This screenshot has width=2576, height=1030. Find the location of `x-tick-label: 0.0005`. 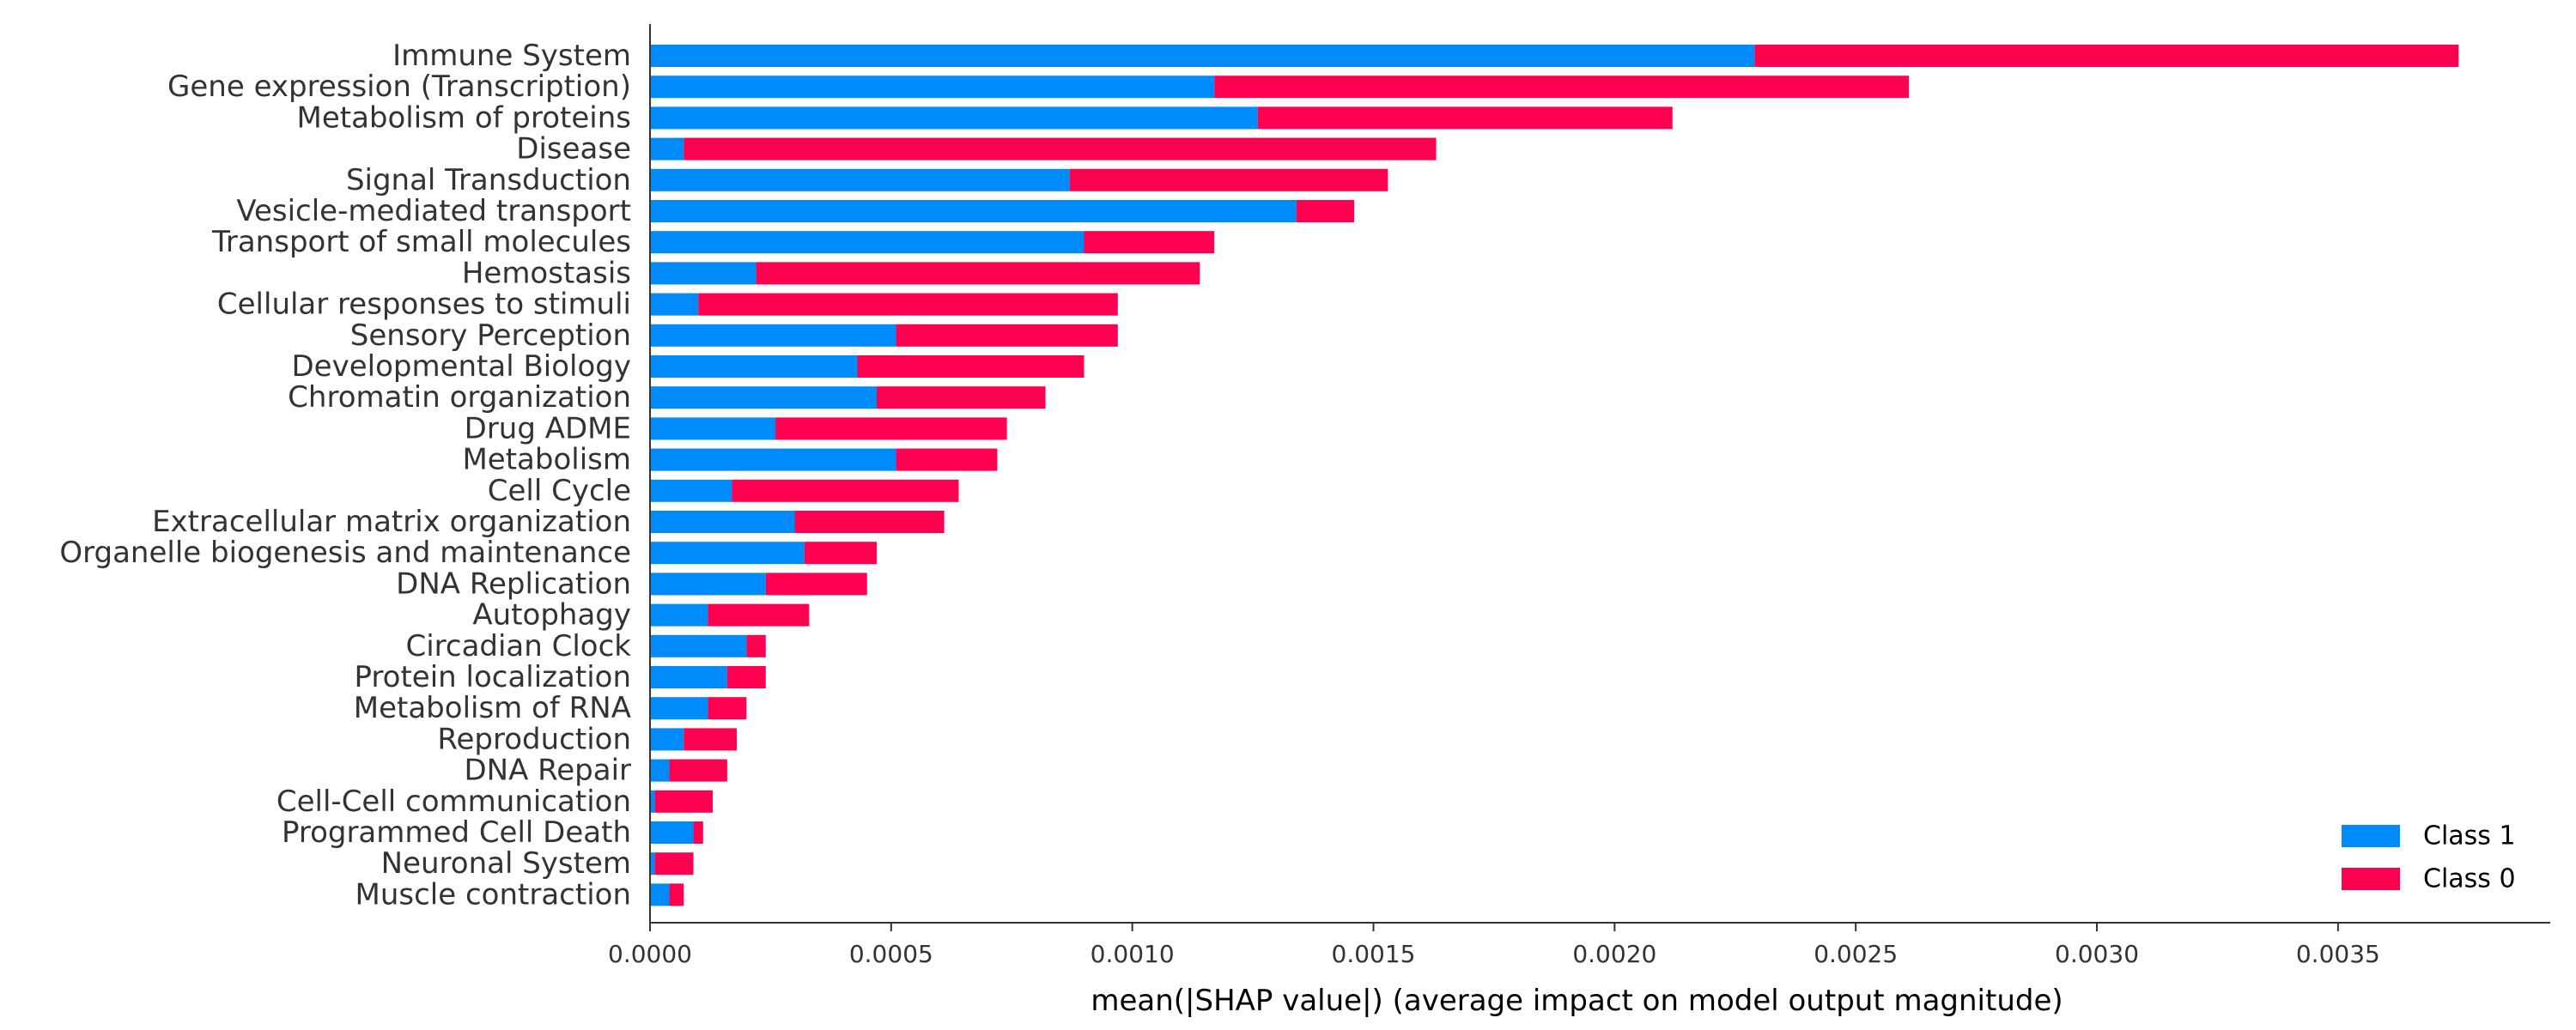

x-tick-label: 0.0005 is located at coordinates (891, 954).